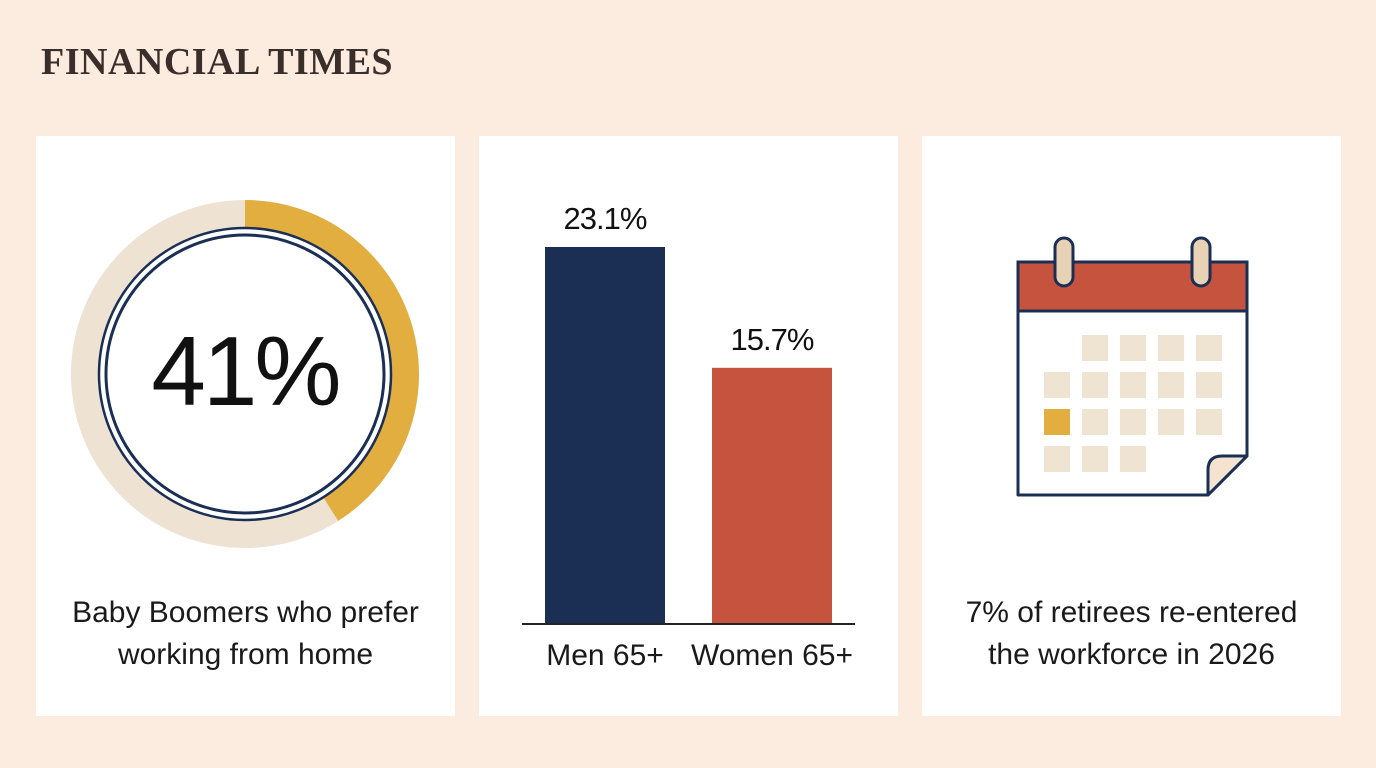 The image size is (1376, 768). I want to click on reentry-caption-line-2: the workforce in 2026, so click(1131, 654).